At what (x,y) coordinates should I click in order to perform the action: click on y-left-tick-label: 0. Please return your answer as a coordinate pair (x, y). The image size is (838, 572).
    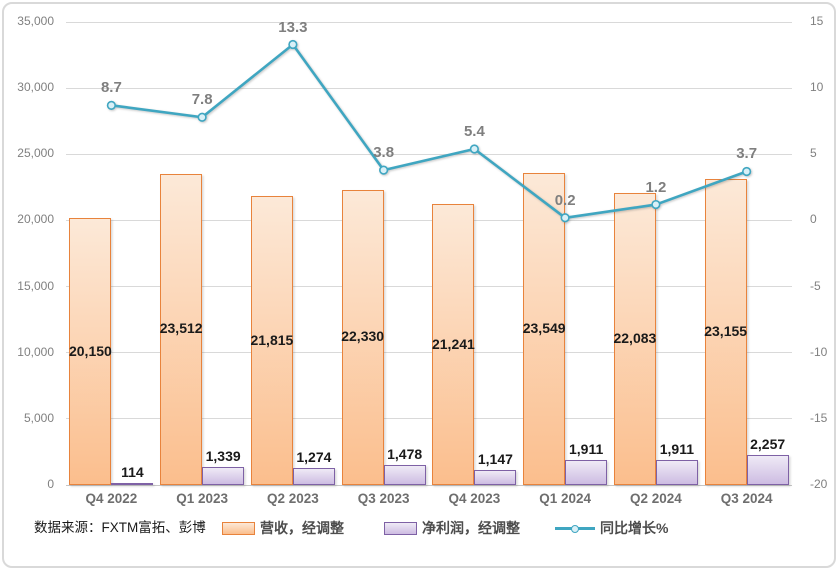
    Looking at the image, I should click on (50, 484).